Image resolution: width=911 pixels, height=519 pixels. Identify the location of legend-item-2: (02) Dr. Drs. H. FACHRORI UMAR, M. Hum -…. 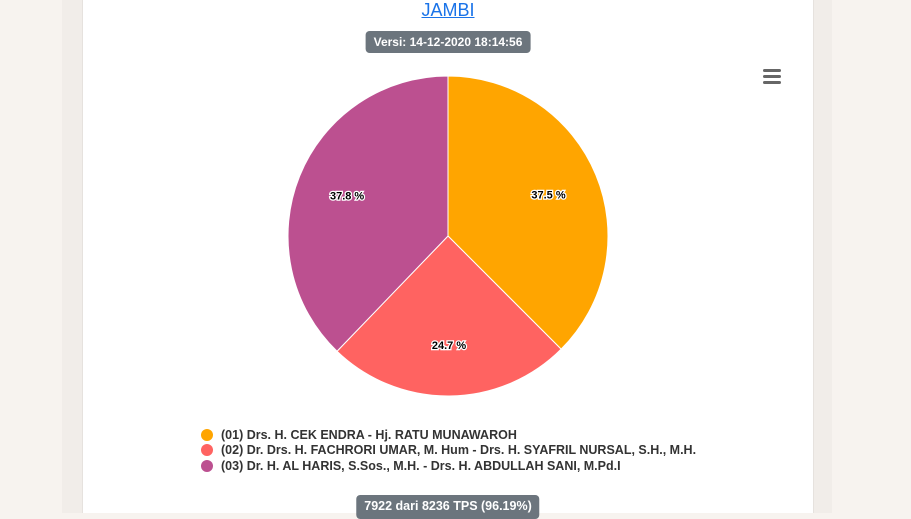
(448, 451).